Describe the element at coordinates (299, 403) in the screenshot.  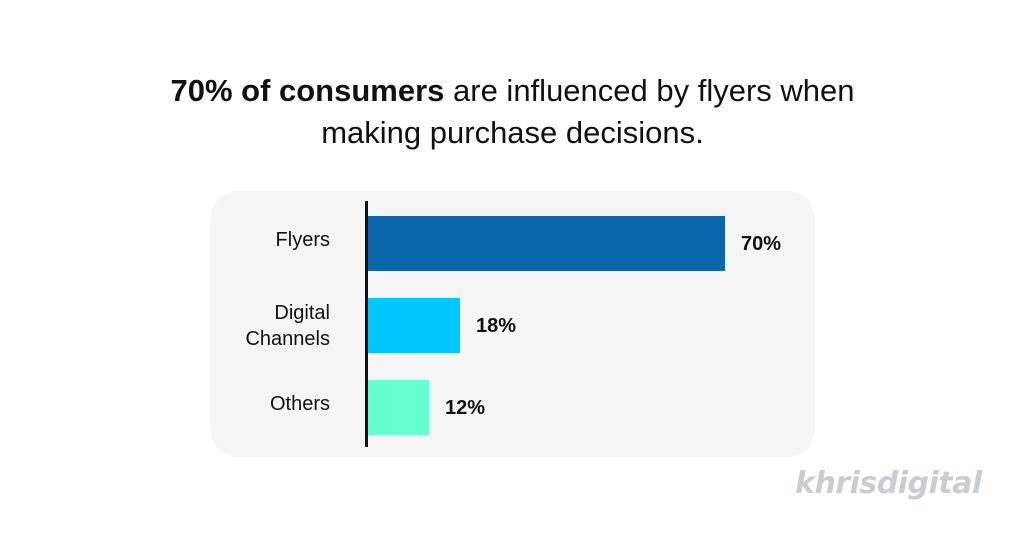
I see `category-label-others: Others` at that location.